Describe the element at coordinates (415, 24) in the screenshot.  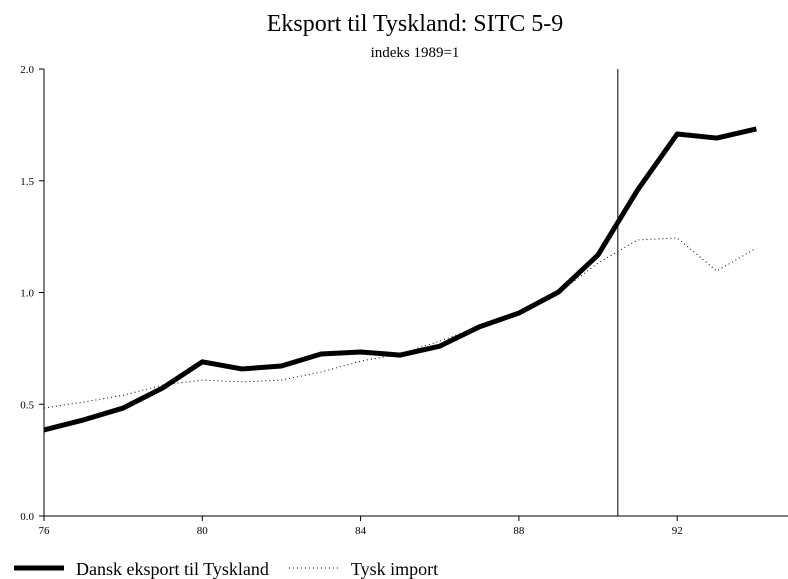
I see `chart-title: Eksport til Tyskland: SITC 5-9` at that location.